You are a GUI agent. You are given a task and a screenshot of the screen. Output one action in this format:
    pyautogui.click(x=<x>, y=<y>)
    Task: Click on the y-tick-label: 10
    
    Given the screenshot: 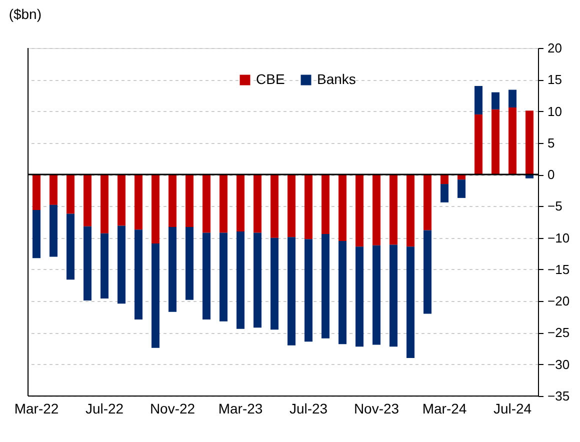 What is the action you would take?
    pyautogui.click(x=555, y=111)
    